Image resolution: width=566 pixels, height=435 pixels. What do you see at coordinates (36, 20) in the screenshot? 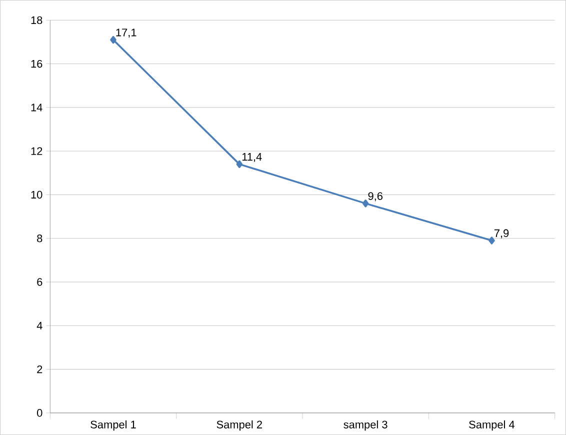
I see `y-tick-label: 18` at bounding box center [36, 20].